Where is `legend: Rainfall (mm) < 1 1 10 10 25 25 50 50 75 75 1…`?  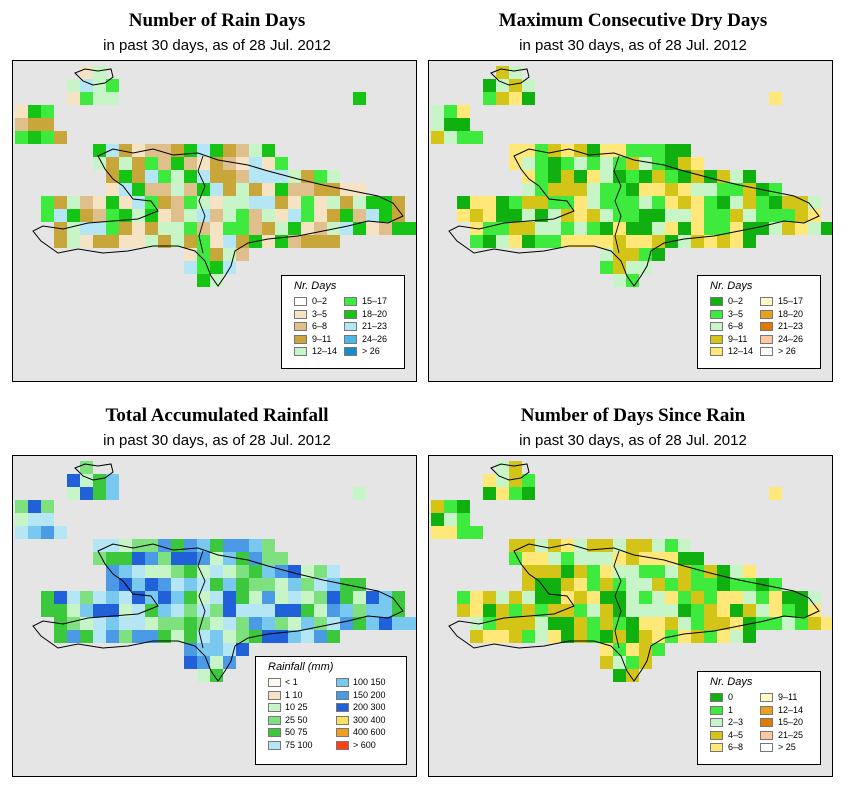 legend: Rainfall (mm) < 1 1 10 10 25 25 50 50 75 75 1… is located at coordinates (331, 710).